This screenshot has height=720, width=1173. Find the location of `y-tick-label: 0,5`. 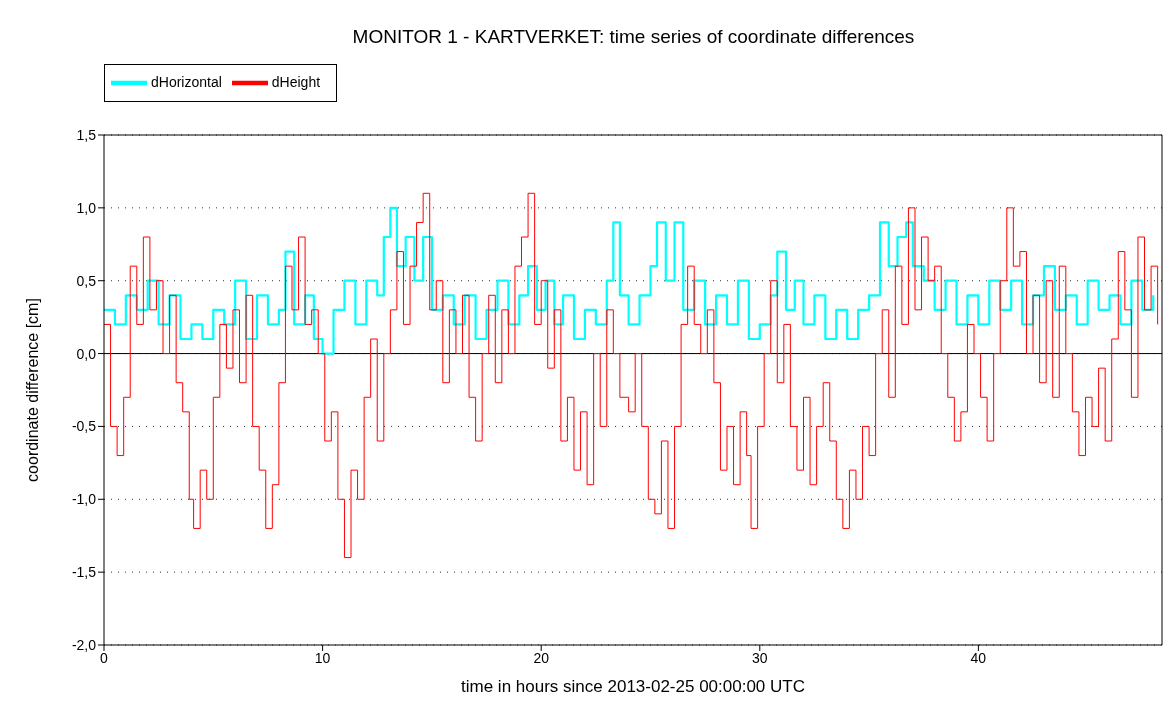

y-tick-label: 0,5 is located at coordinates (86, 280).